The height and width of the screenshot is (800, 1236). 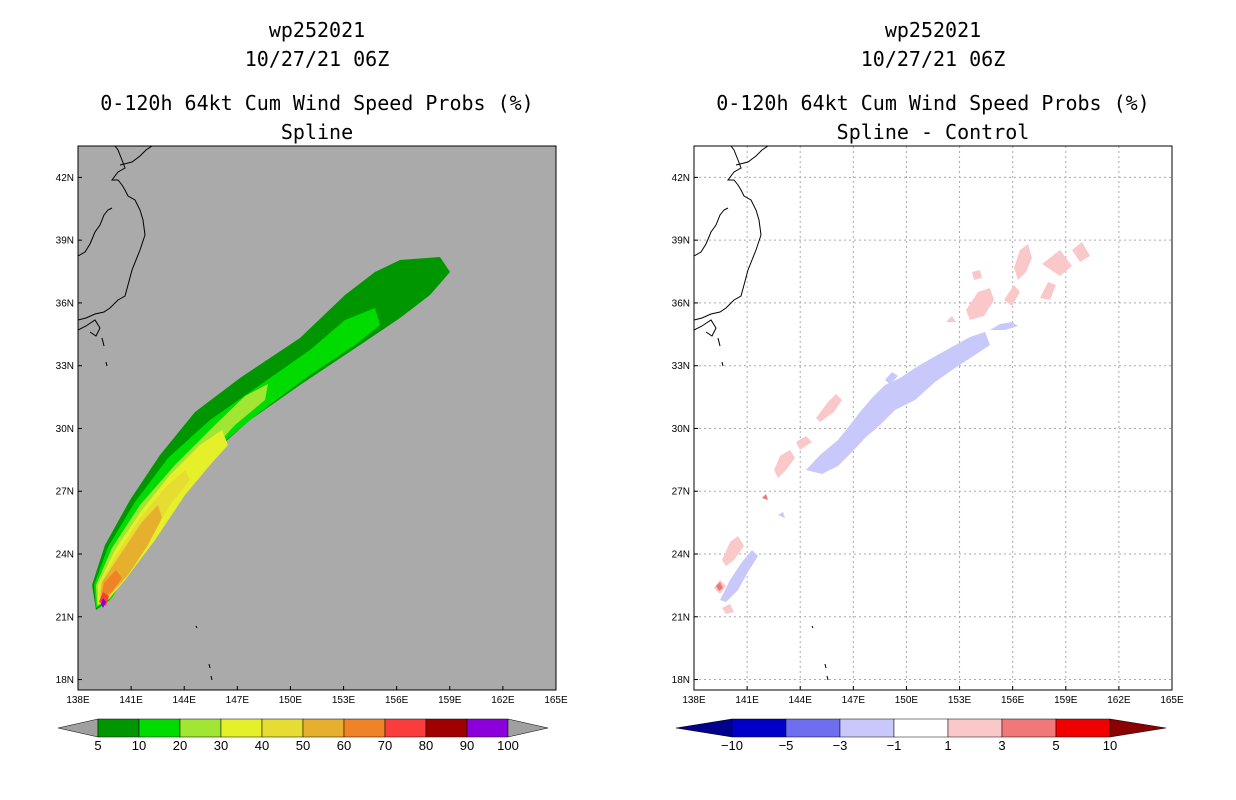 What do you see at coordinates (78, 700) in the screenshot?
I see `lon-tick-label: 138E` at bounding box center [78, 700].